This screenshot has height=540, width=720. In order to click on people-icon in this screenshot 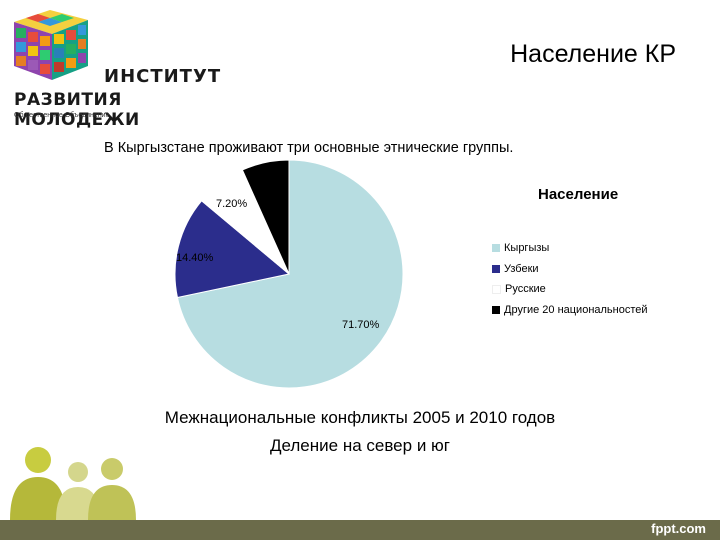, I will do `click(73, 483)`.